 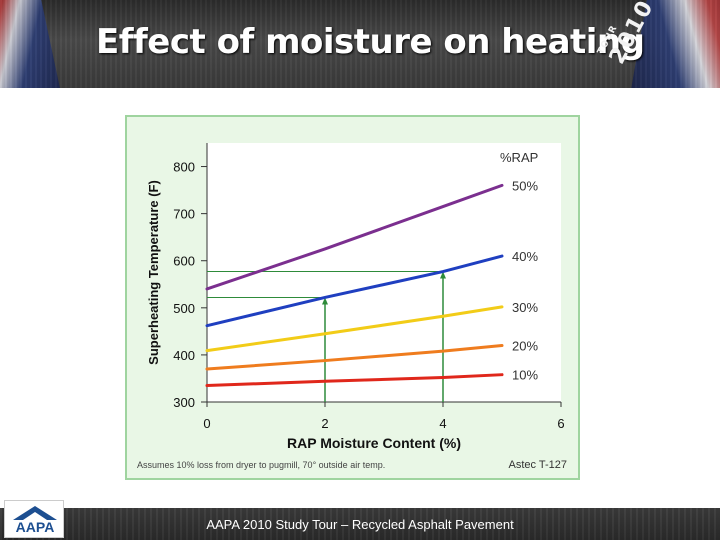 I want to click on aapa-logo-text: AAPA, so click(x=35, y=527).